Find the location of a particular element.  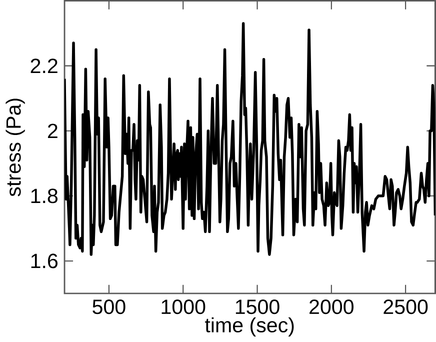

x-tick-label: 1000 is located at coordinates (184, 306).